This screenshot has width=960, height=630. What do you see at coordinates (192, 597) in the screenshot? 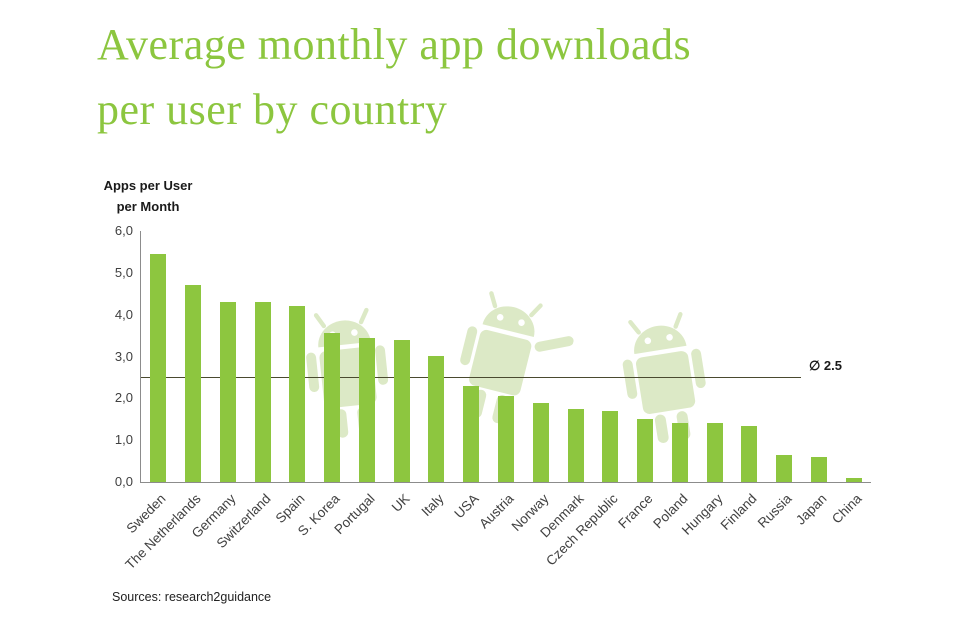
I see `source-note: Sources: research2guidance` at bounding box center [192, 597].